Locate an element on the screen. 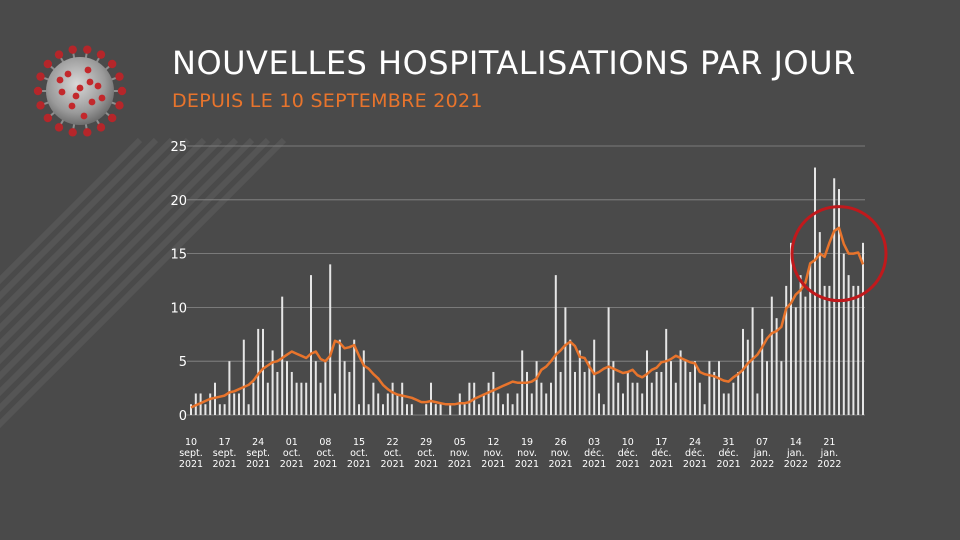 Image resolution: width=960 pixels, height=540 pixels. x-tick-label: 17 sept. 2021 is located at coordinates (225, 453).